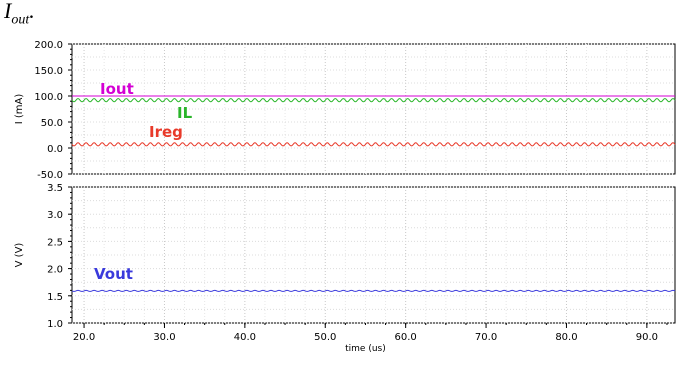  I want to click on y-tick-label: 150.0, so click(48, 71).